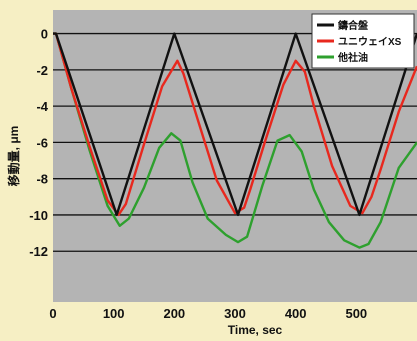  What do you see at coordinates (38, 251) in the screenshot?
I see `y-tick-label: -12` at bounding box center [38, 251].